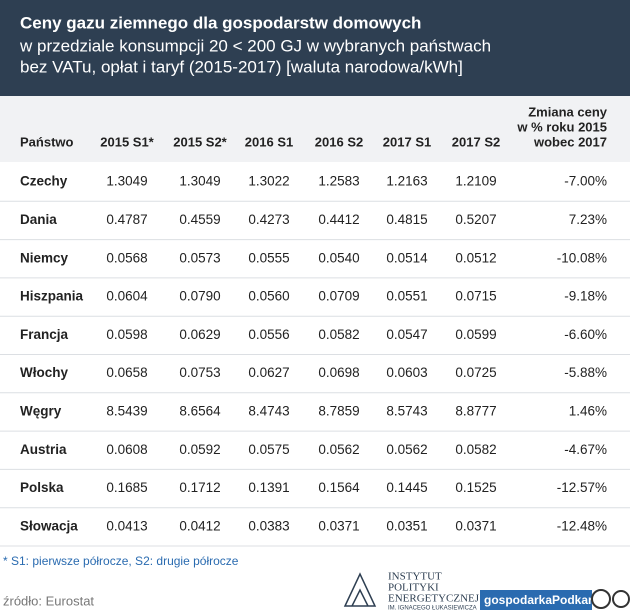 The height and width of the screenshot is (612, 630). Describe the element at coordinates (475, 487) in the screenshot. I see `cell: 0.1525` at that location.